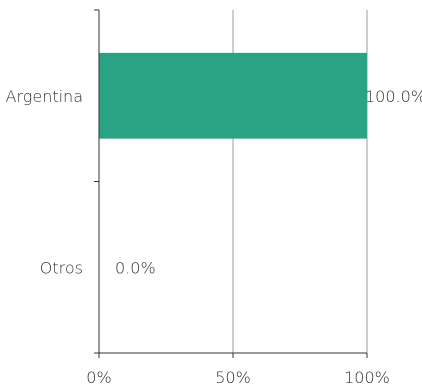  Describe the element at coordinates (45, 96) in the screenshot. I see `category-label-0: Argentina` at that location.